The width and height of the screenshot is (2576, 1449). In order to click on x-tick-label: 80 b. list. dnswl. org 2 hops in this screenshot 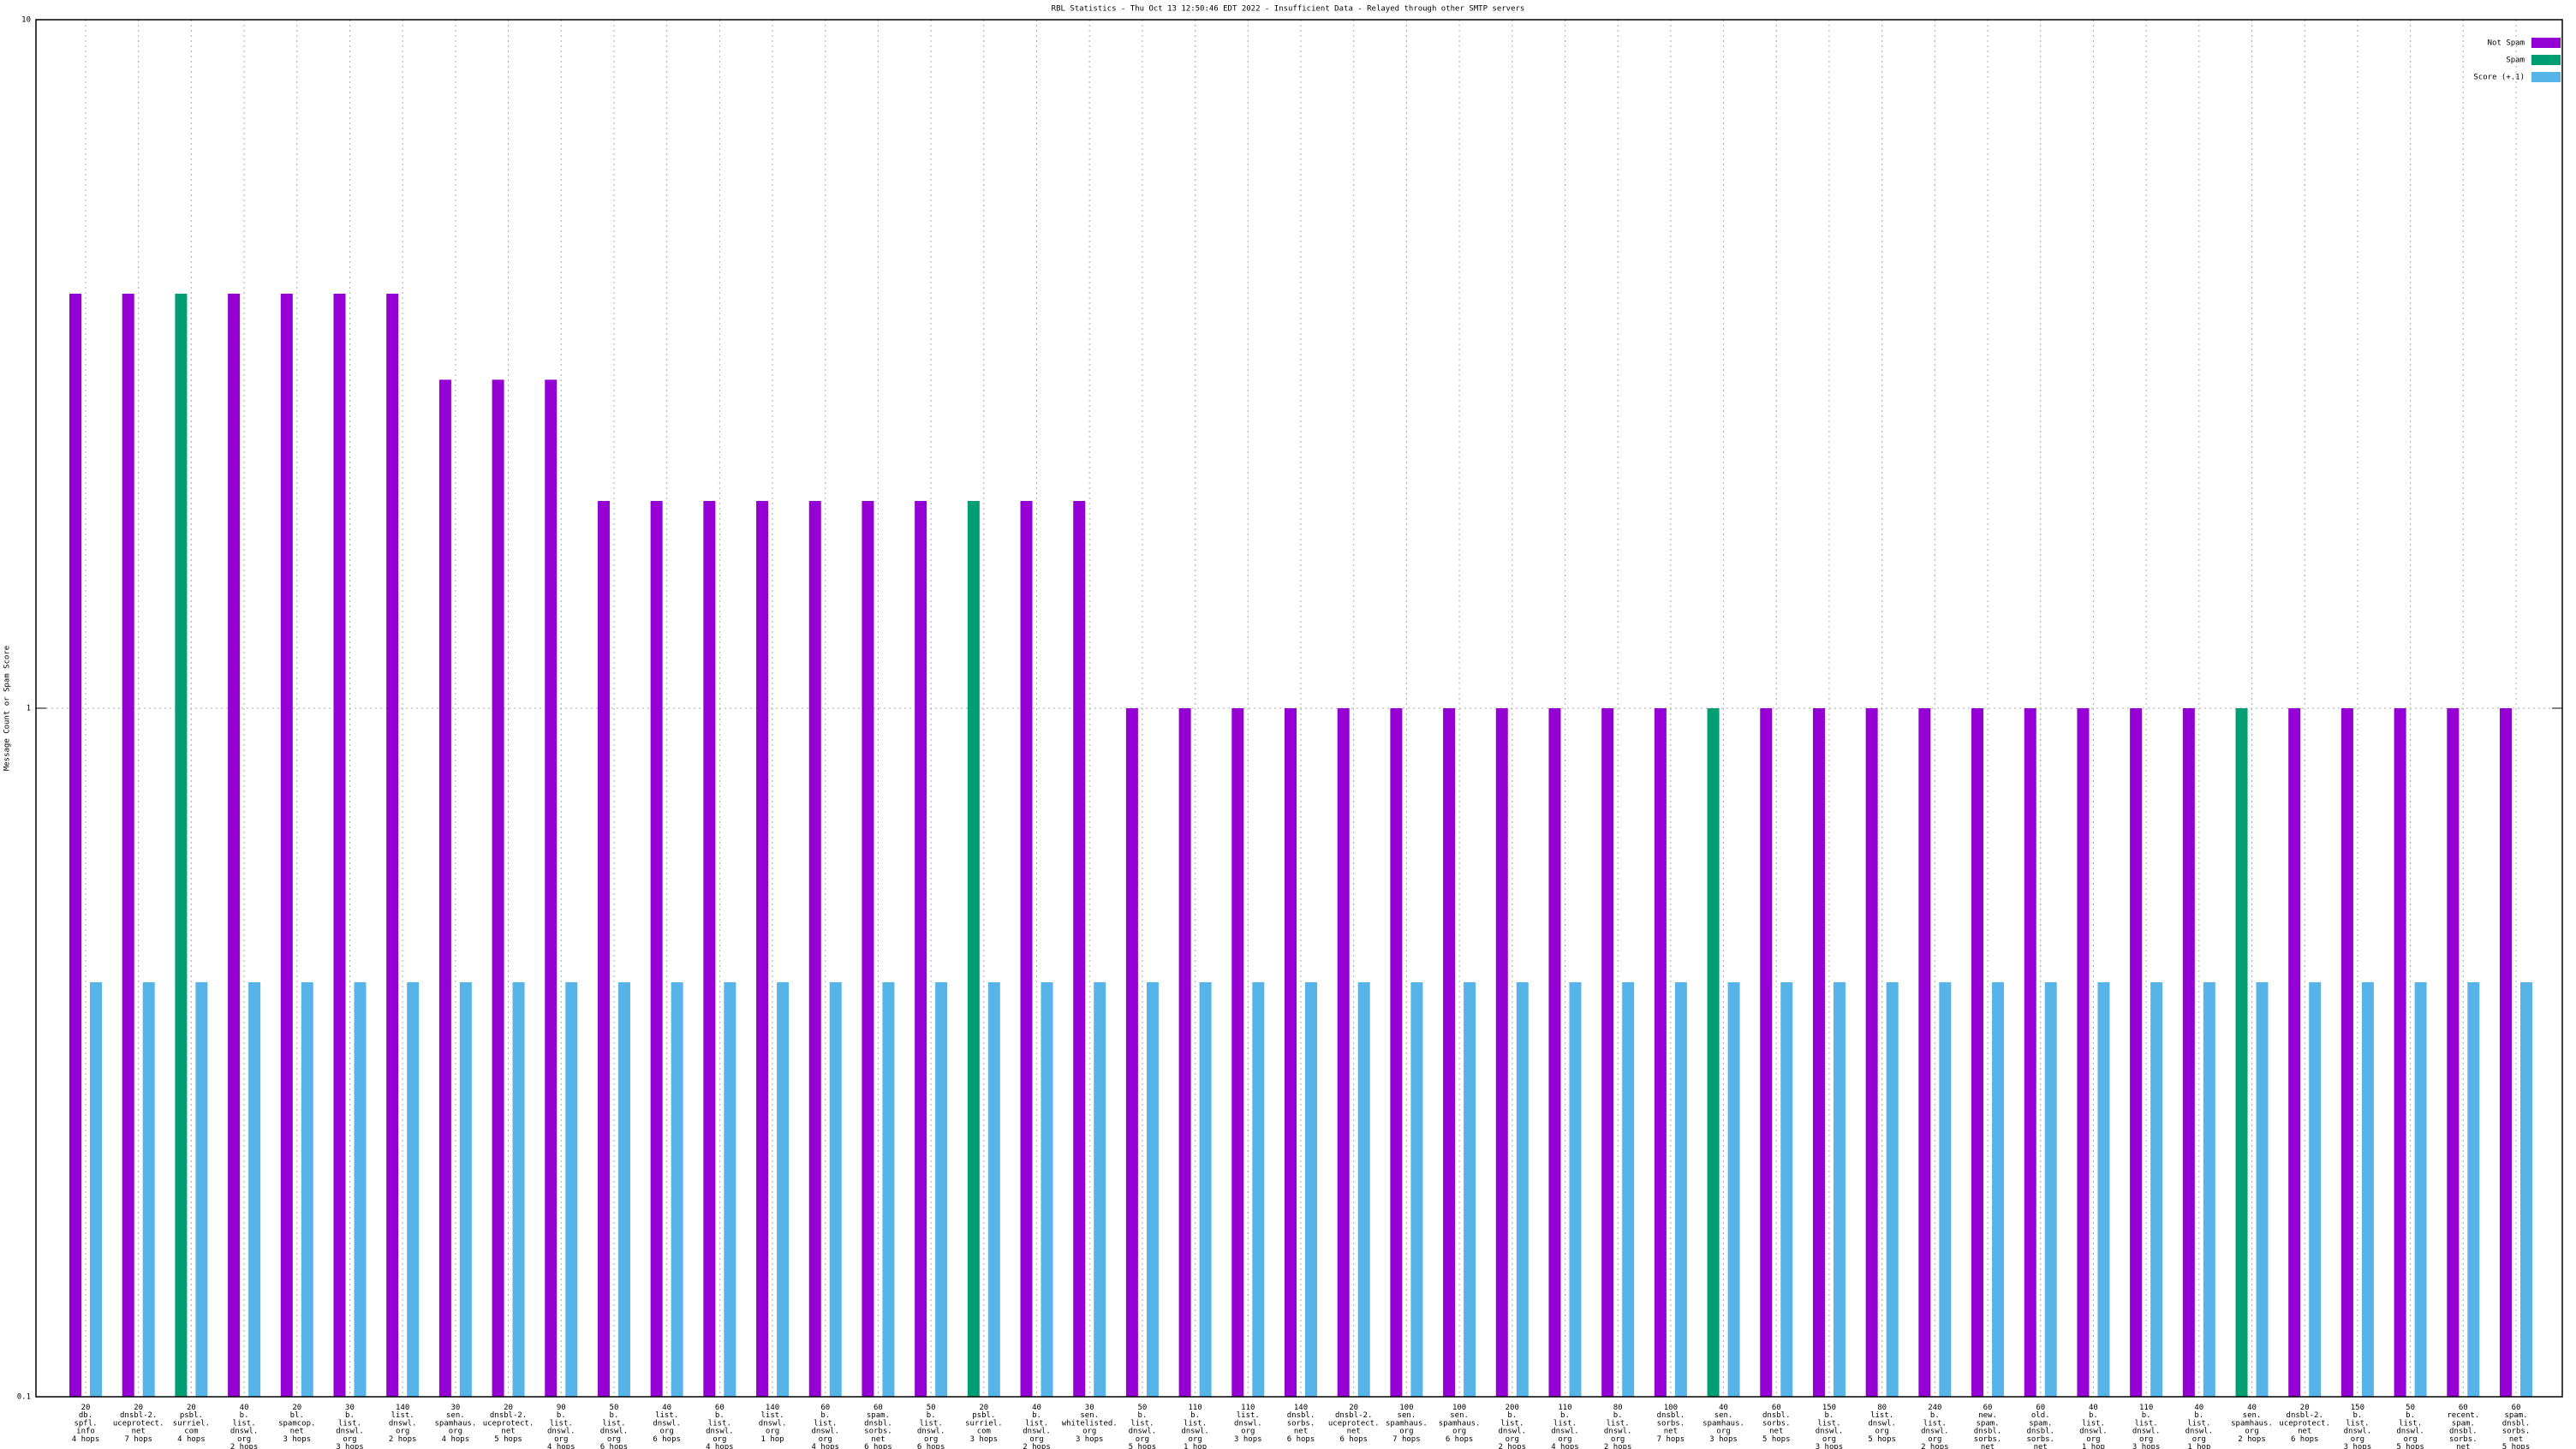, I will do `click(1618, 1426)`.